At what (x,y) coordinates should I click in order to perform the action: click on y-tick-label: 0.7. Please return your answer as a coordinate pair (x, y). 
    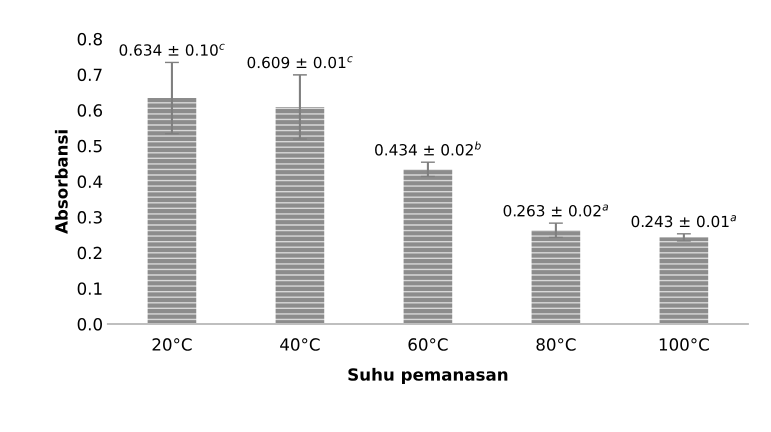
    Looking at the image, I should click on (90, 75).